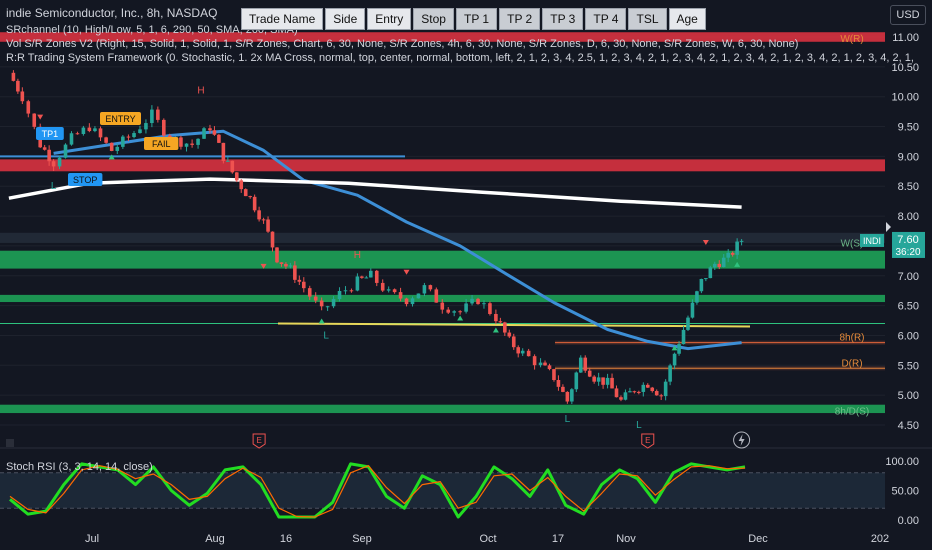  I want to click on time-tick-label: Nov, so click(626, 539).